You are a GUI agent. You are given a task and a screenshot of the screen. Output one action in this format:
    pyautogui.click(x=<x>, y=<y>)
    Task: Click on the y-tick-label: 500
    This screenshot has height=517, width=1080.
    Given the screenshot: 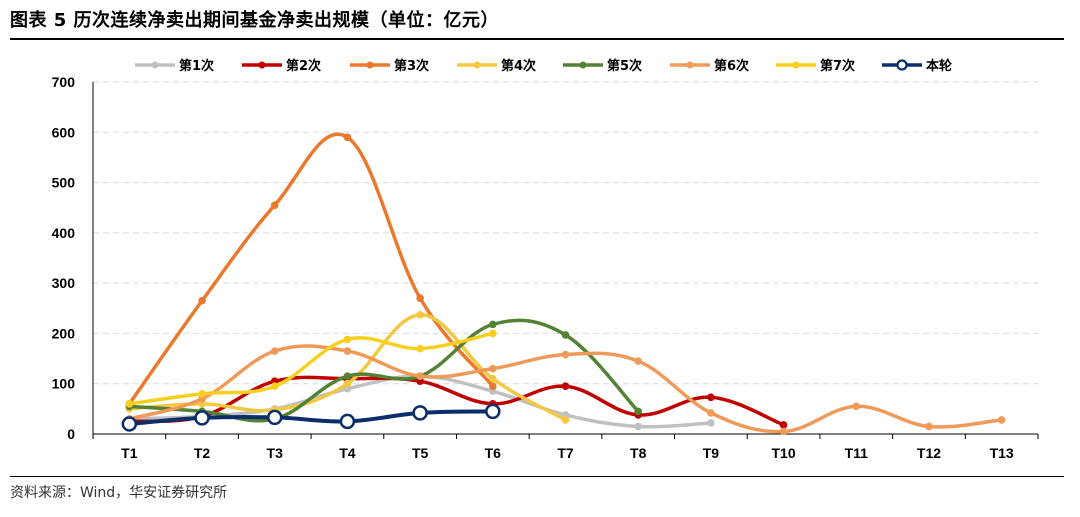 What is the action you would take?
    pyautogui.click(x=64, y=183)
    